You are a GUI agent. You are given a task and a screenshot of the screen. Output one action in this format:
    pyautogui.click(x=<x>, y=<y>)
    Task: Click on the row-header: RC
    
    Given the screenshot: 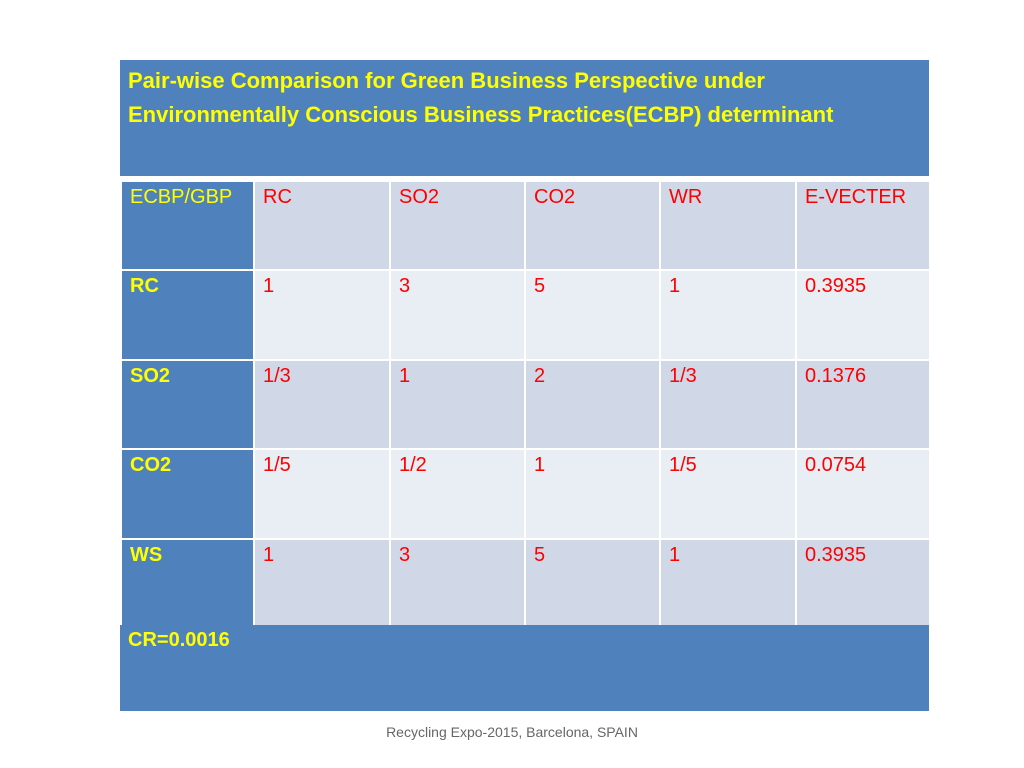 What is the action you would take?
    pyautogui.click(x=187, y=315)
    